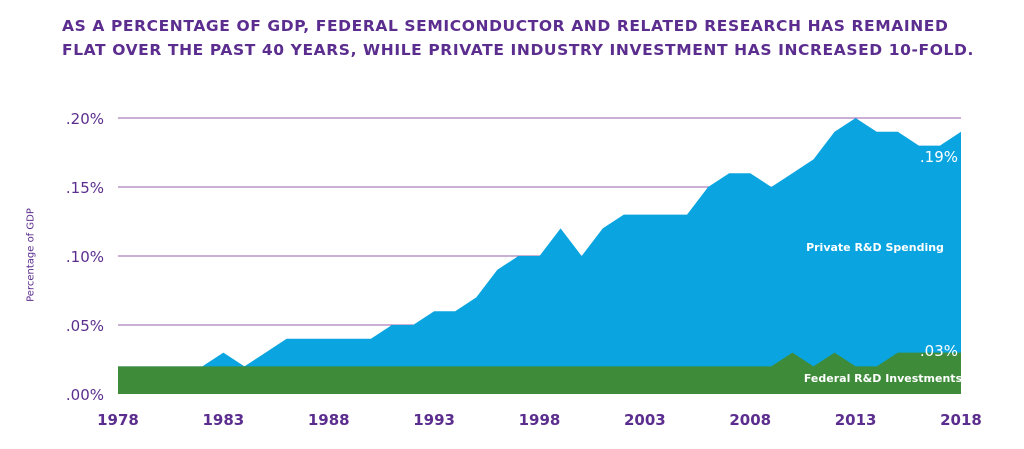 Image resolution: width=1024 pixels, height=449 pixels. What do you see at coordinates (645, 420) in the screenshot?
I see `x-tick-label: 2003` at bounding box center [645, 420].